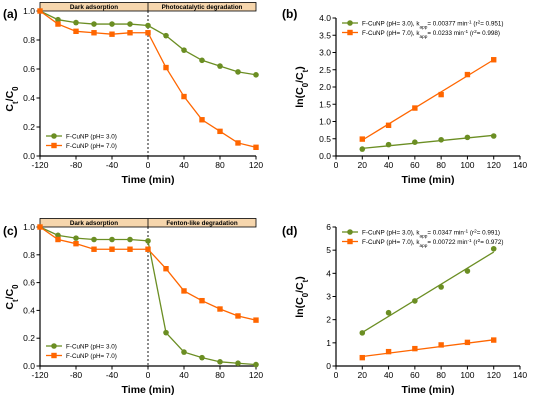 The width and height of the screenshot is (550, 408). Describe the element at coordinates (328, 320) in the screenshot. I see `y-tick-label: 2` at that location.